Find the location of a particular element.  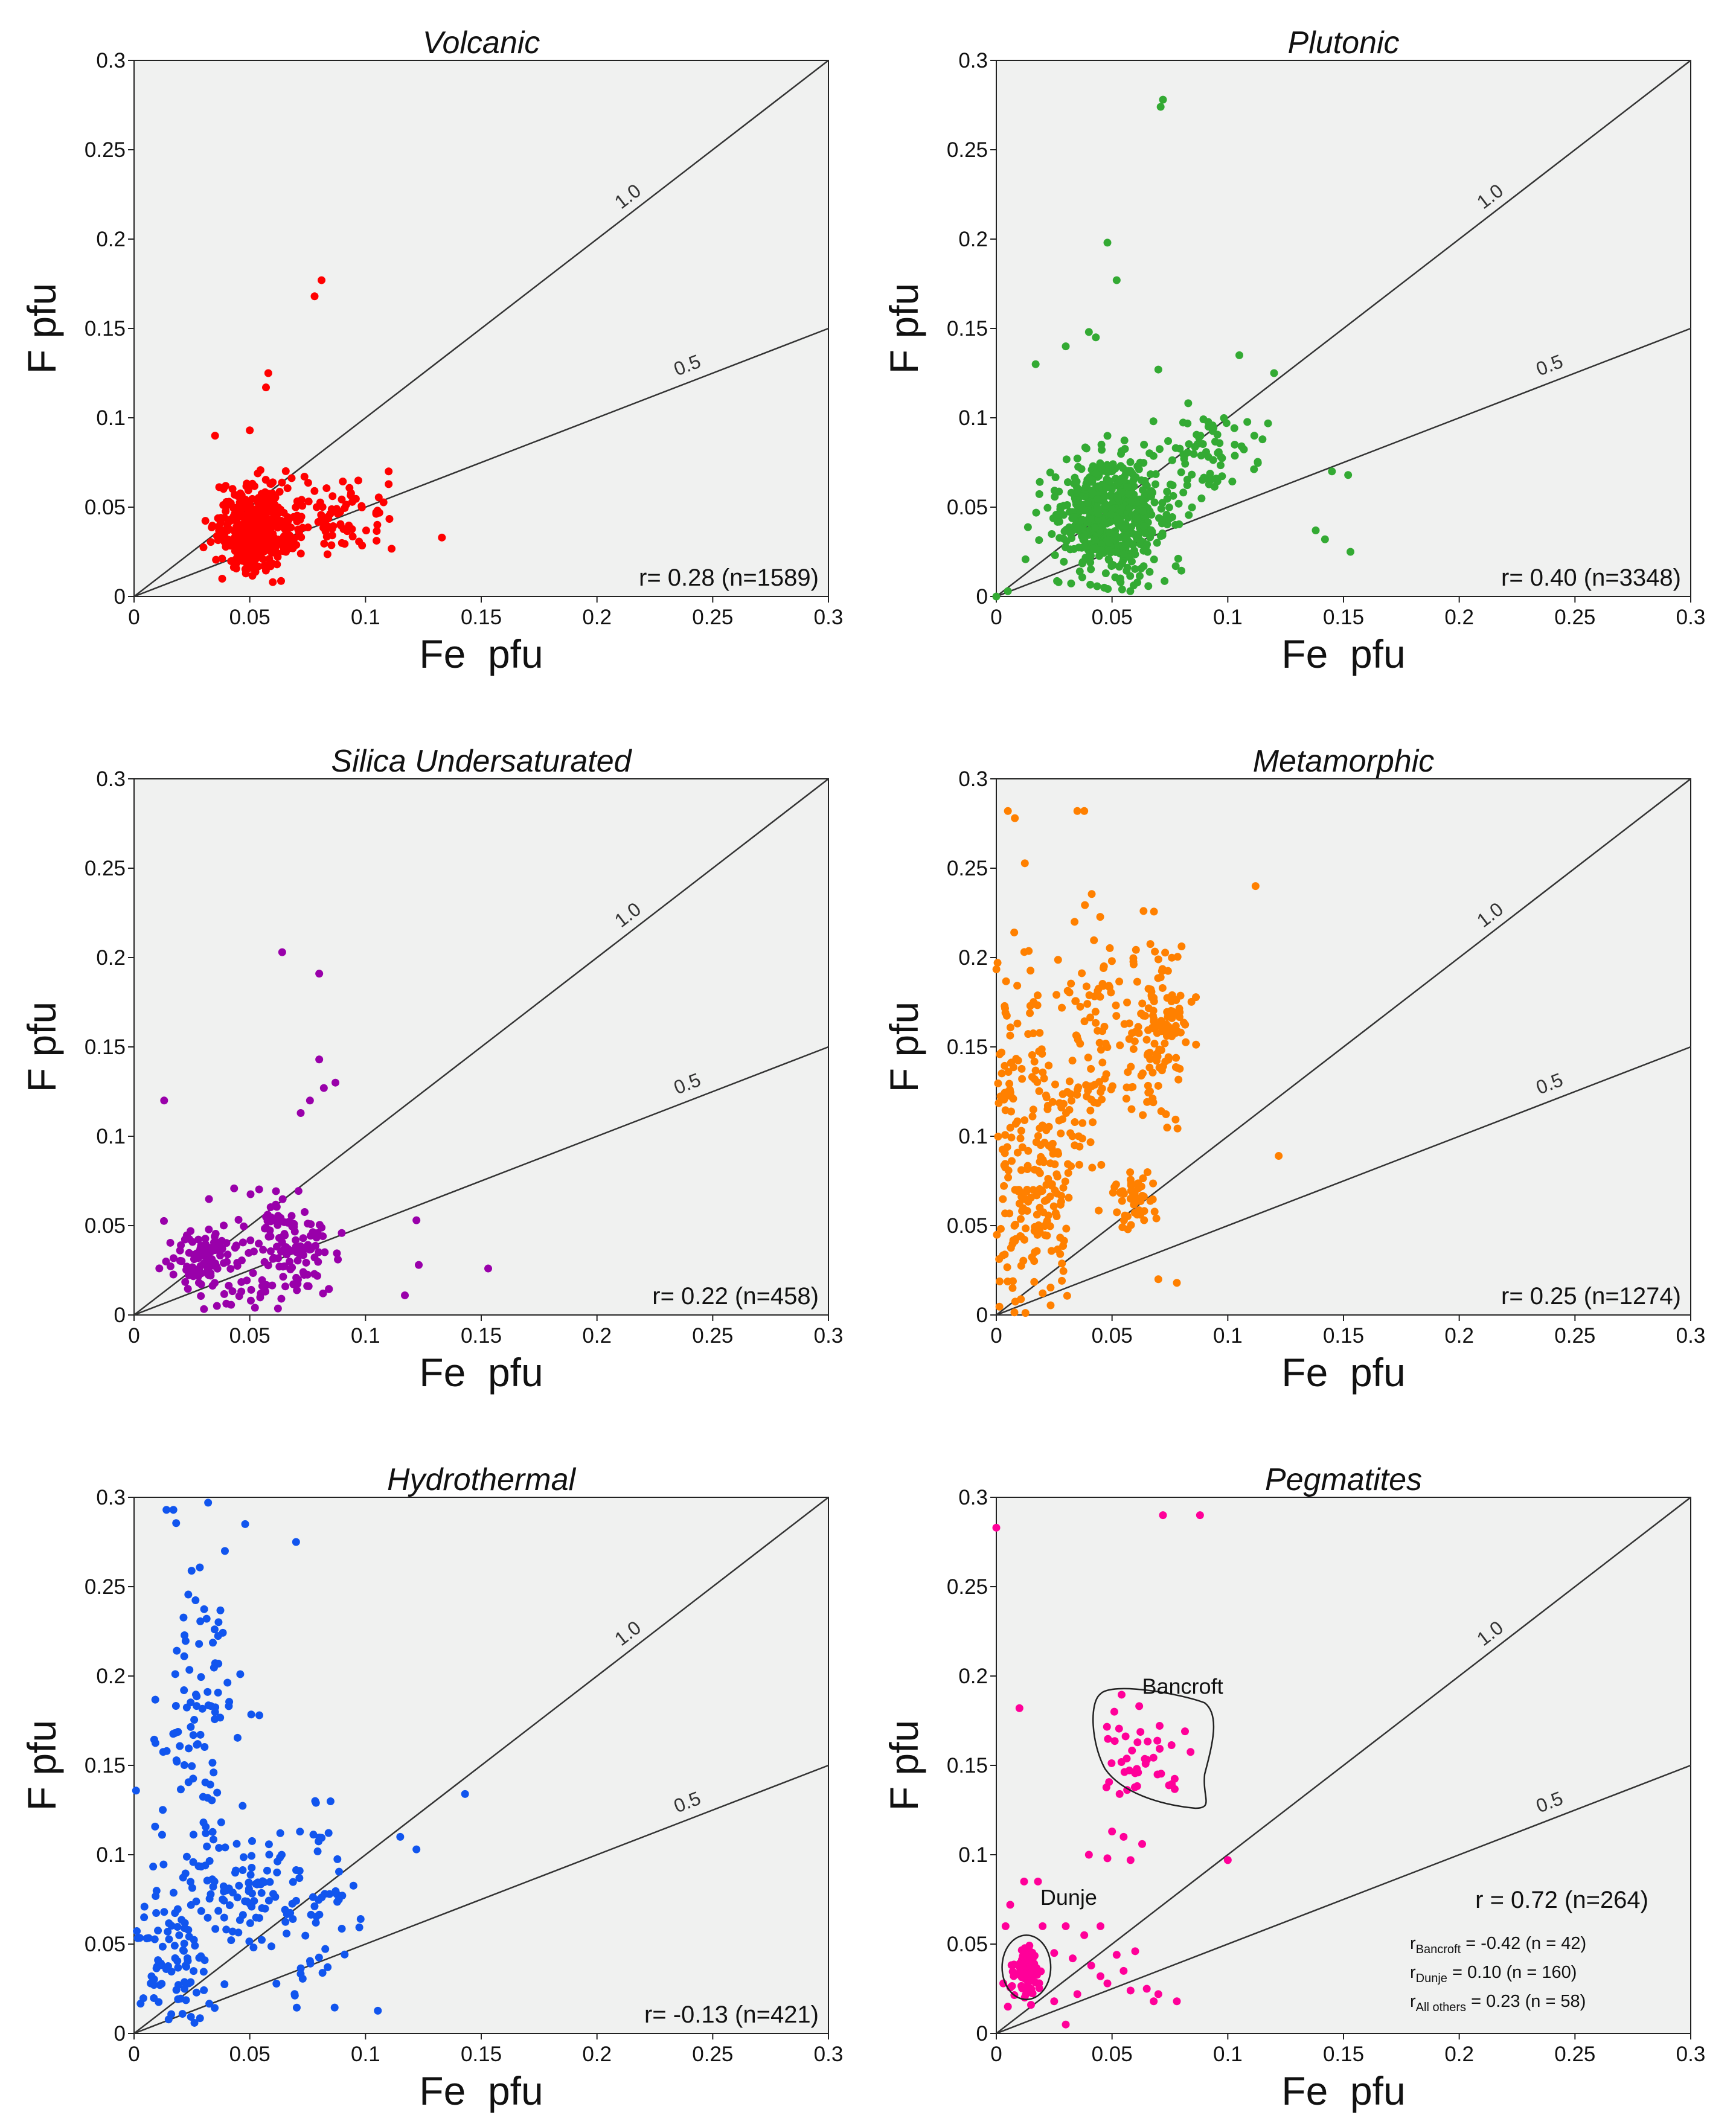

y-tick-label: 0.3 is located at coordinates (973, 1497).